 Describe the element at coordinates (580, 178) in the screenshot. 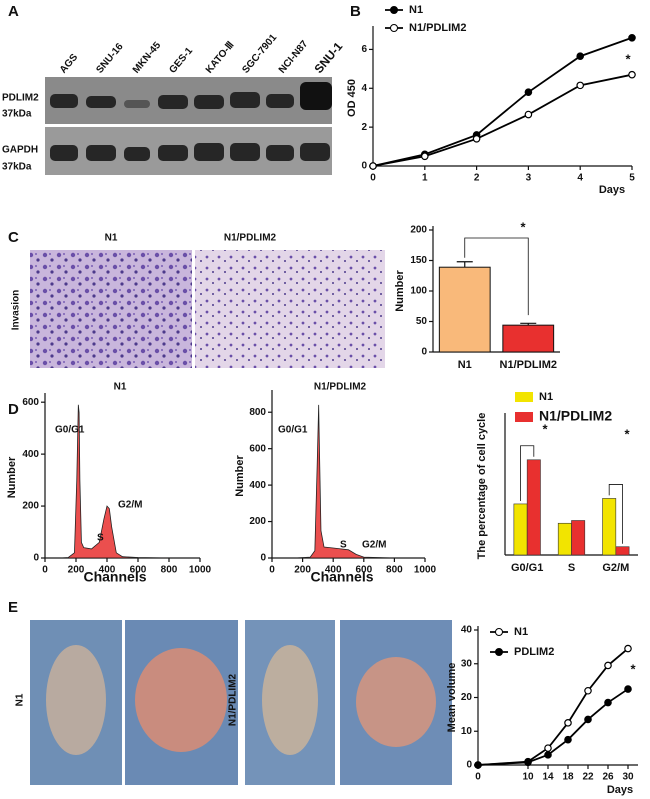

I see `x-tick-label: 4` at that location.